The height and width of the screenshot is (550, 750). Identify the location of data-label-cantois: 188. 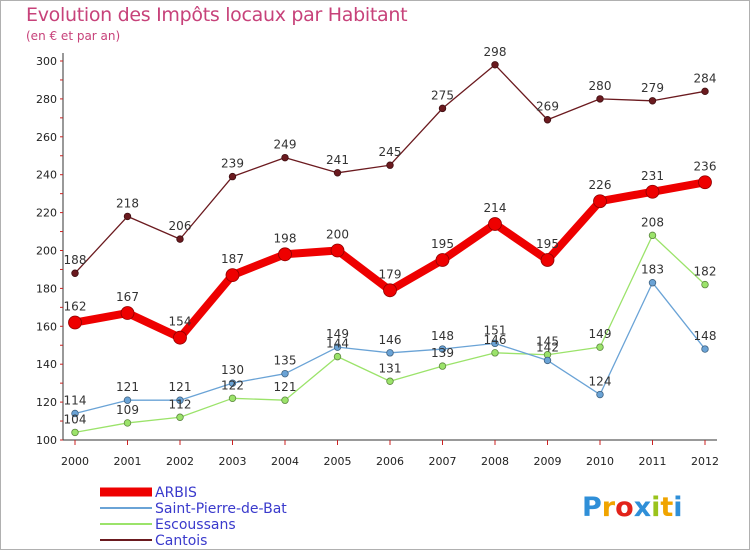
(75, 260).